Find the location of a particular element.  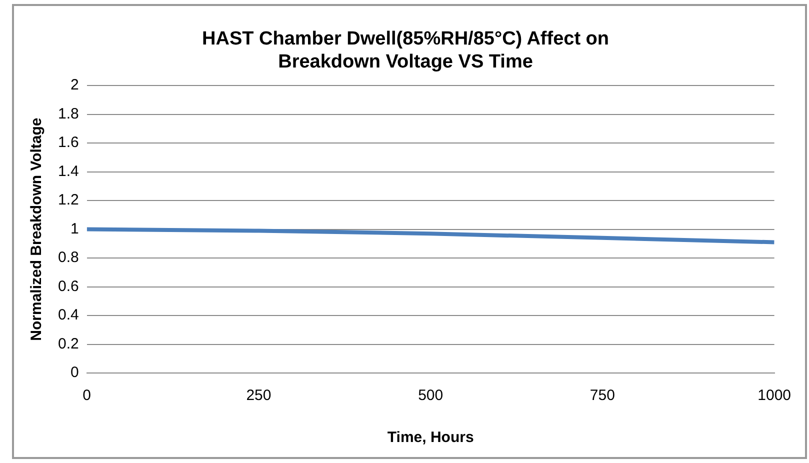

x-tick-label: 0 is located at coordinates (87, 395).